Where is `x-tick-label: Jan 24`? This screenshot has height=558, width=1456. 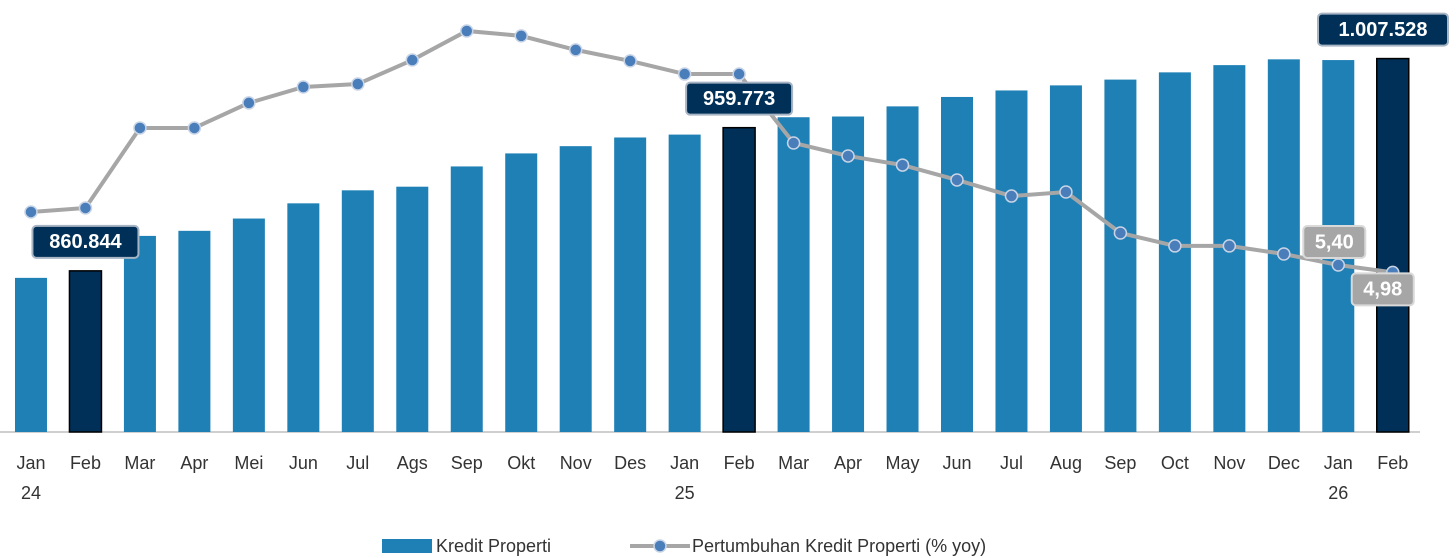
x-tick-label: Jan 24 is located at coordinates (30, 478).